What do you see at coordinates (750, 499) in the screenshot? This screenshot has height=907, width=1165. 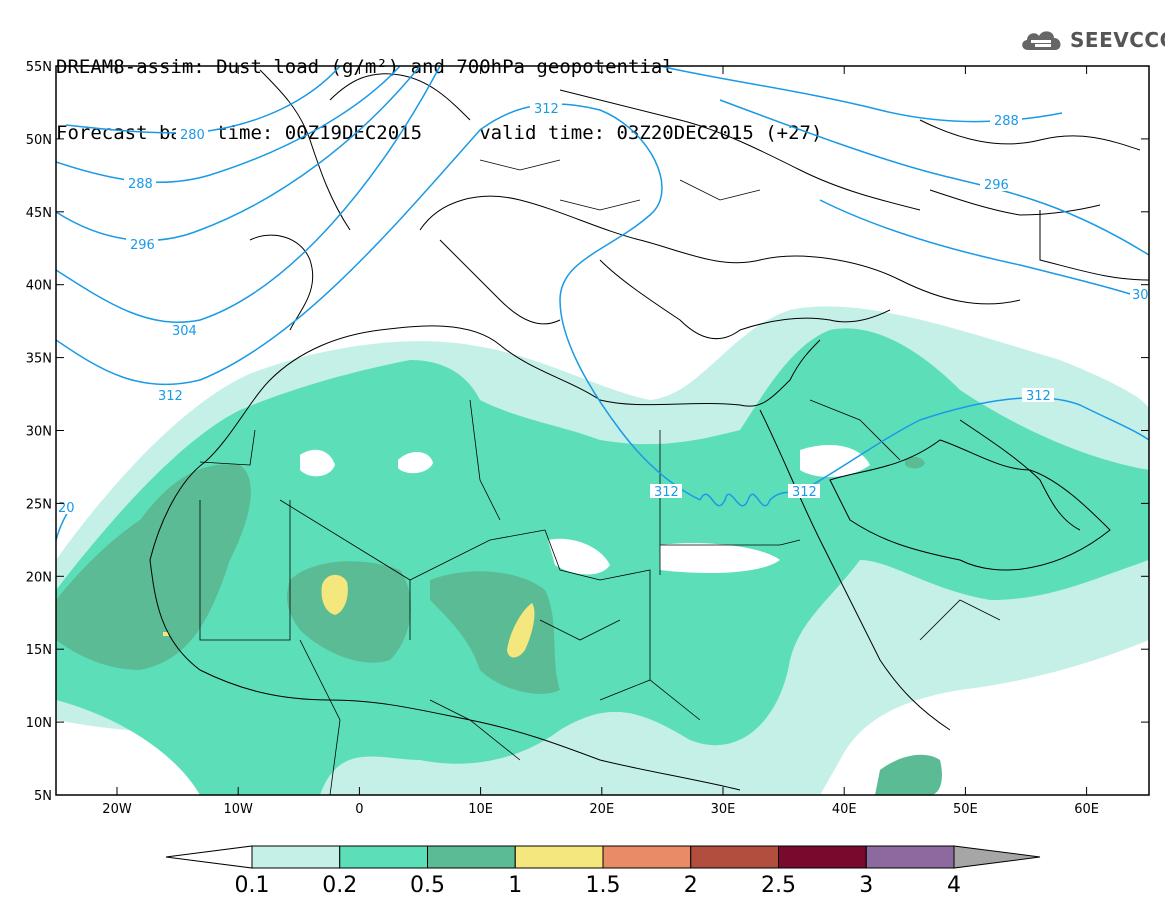 I see `contour-312-wave` at bounding box center [750, 499].